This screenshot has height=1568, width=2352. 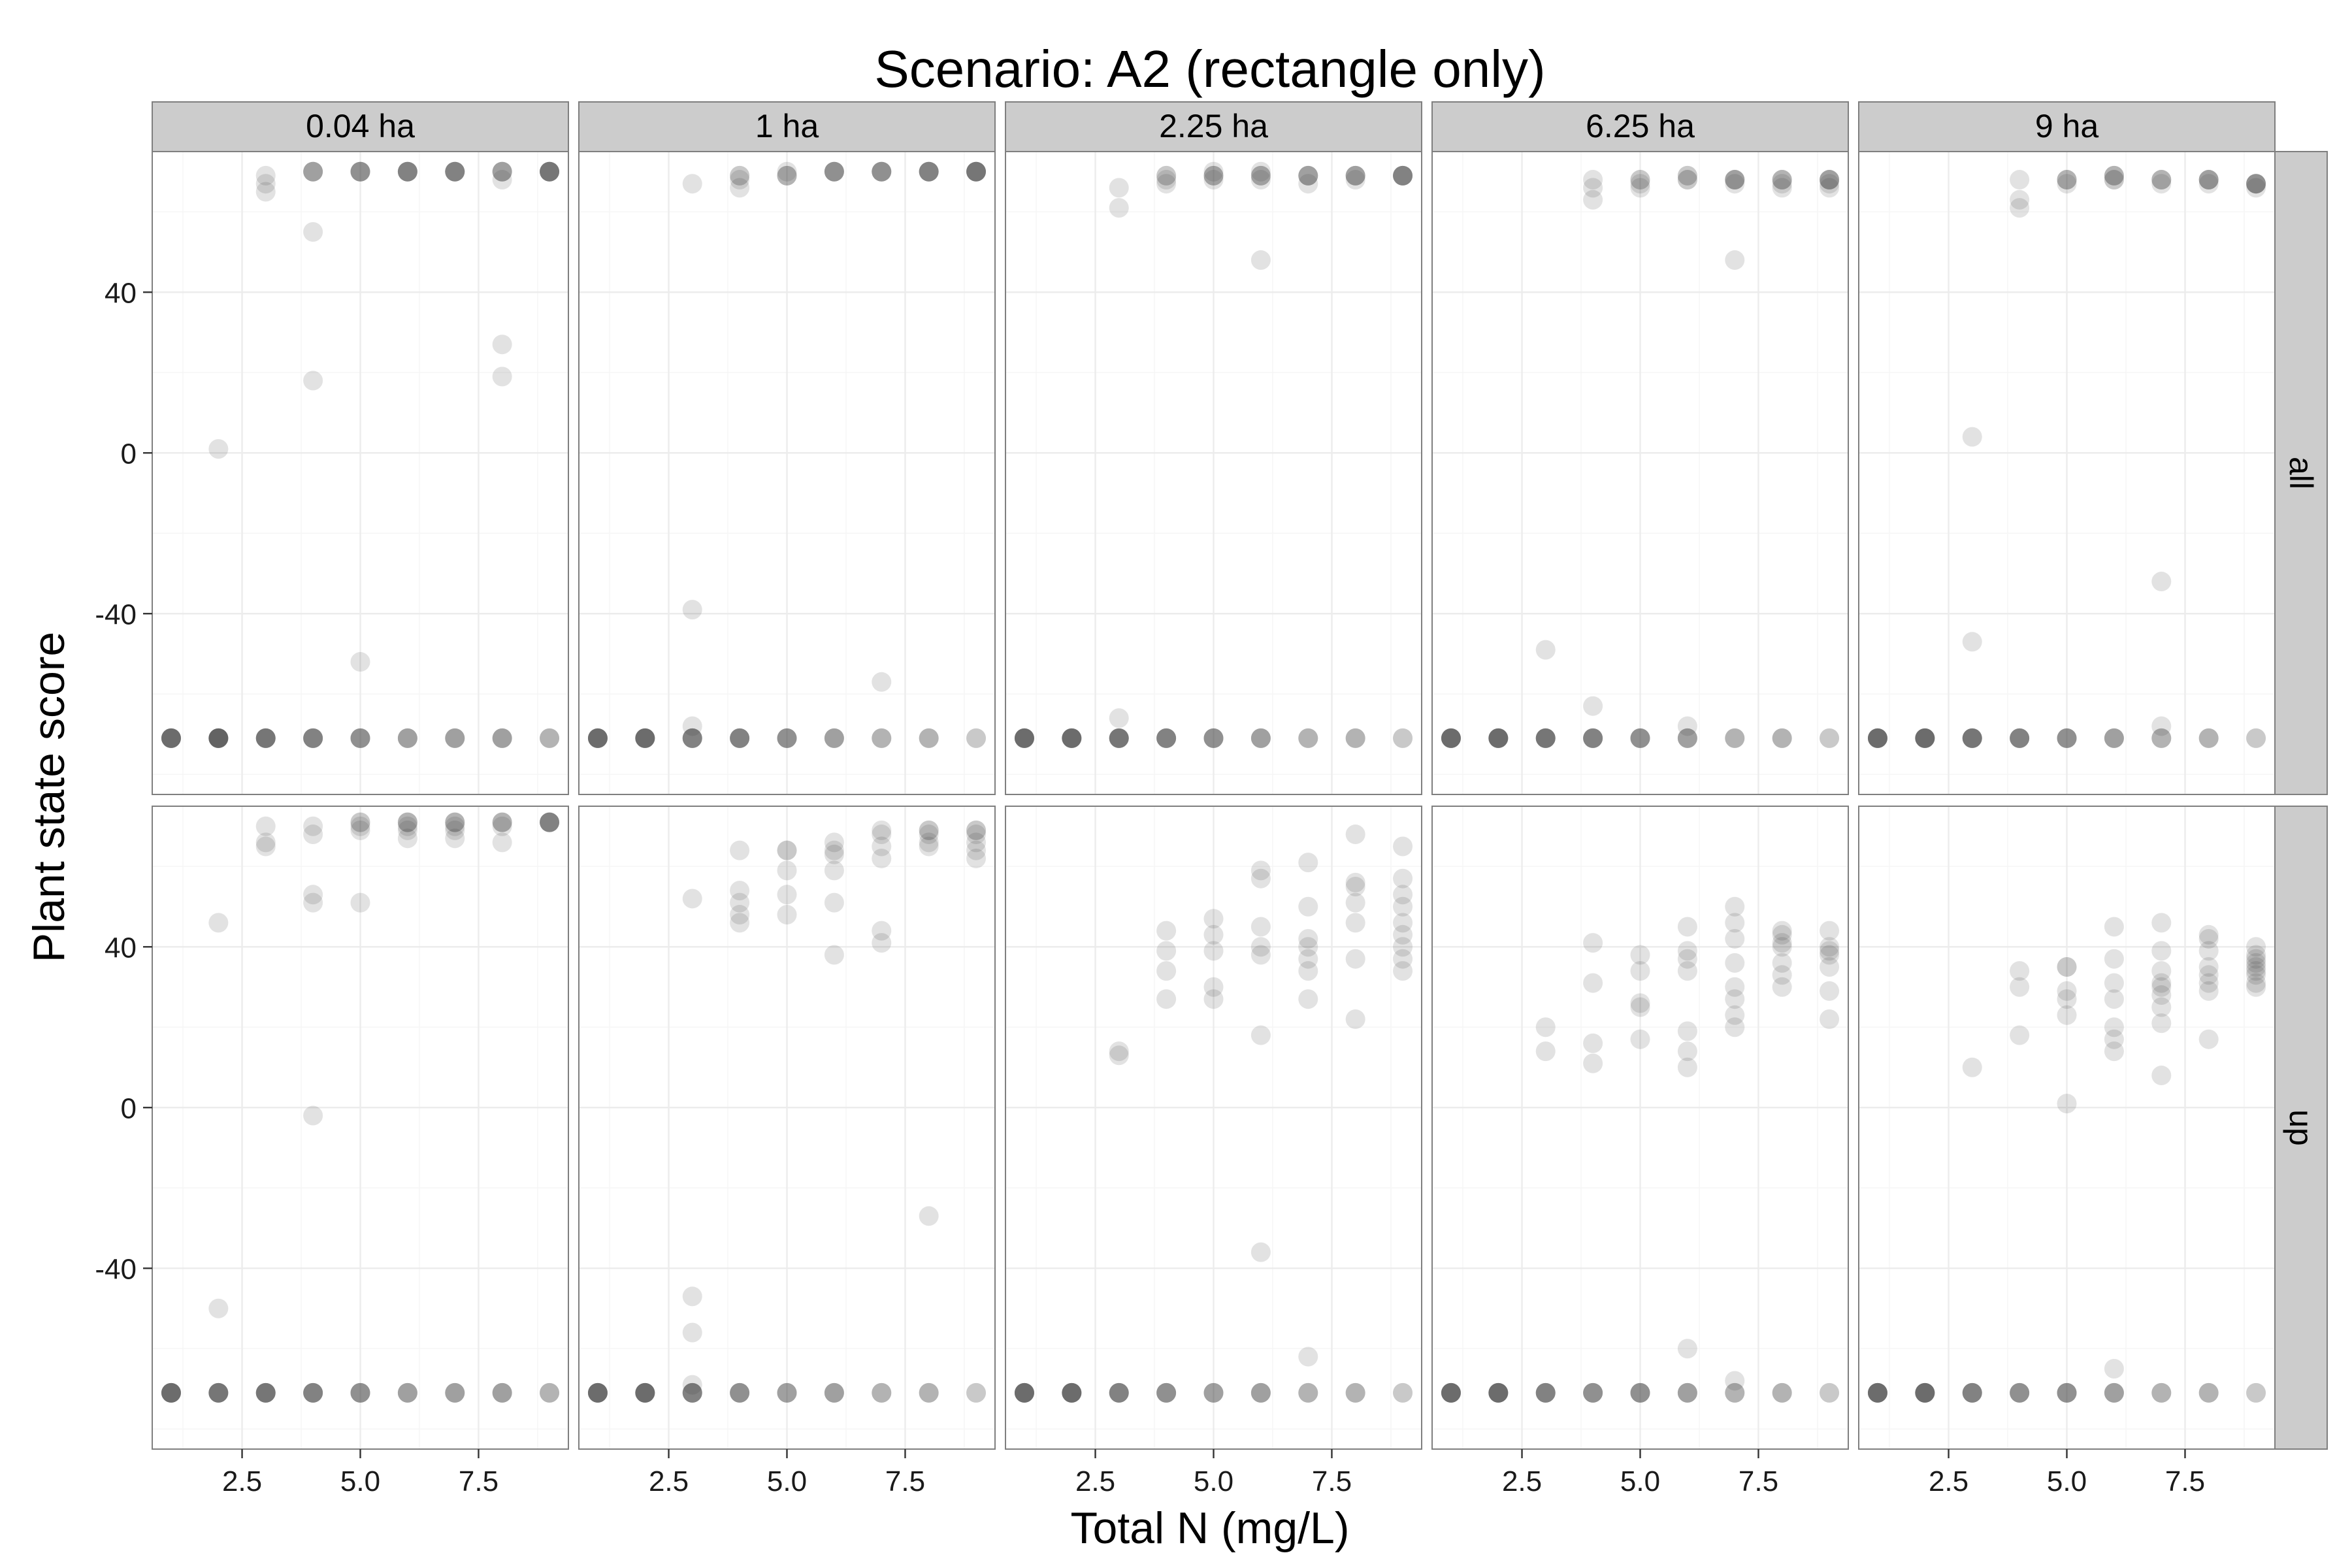 What do you see at coordinates (2067, 126) in the screenshot?
I see `column-strip-label: 9 ha` at bounding box center [2067, 126].